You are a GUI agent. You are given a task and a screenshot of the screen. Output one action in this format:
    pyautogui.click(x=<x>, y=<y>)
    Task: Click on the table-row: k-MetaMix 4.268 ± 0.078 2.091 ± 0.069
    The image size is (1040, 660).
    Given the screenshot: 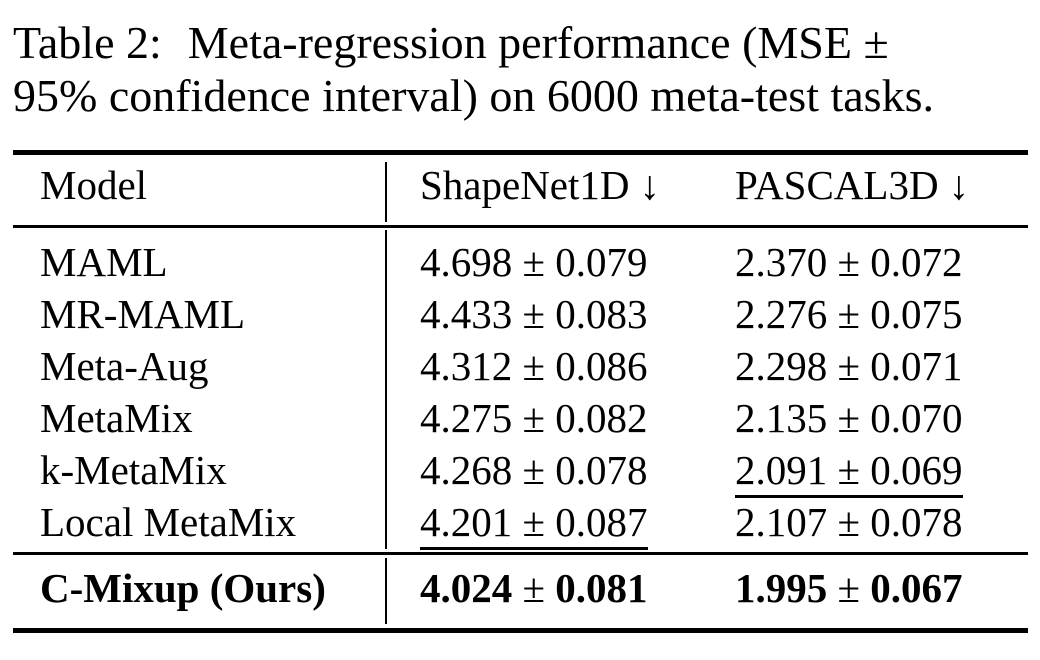 What is the action you would take?
    pyautogui.click(x=520, y=471)
    